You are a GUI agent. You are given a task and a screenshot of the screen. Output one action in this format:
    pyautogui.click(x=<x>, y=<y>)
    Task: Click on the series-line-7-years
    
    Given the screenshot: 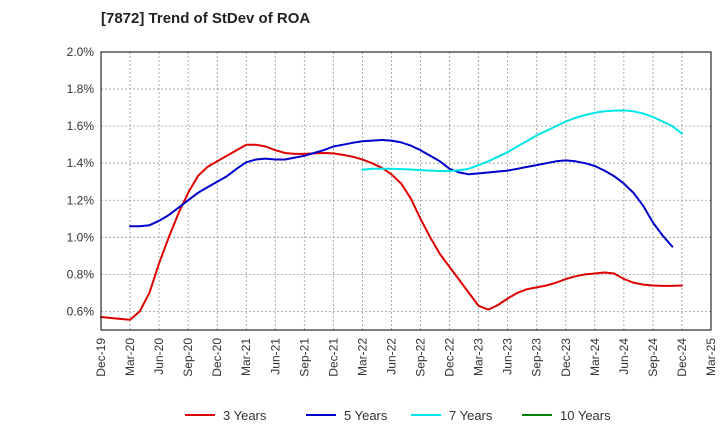 What is the action you would take?
    pyautogui.click(x=522, y=140)
    